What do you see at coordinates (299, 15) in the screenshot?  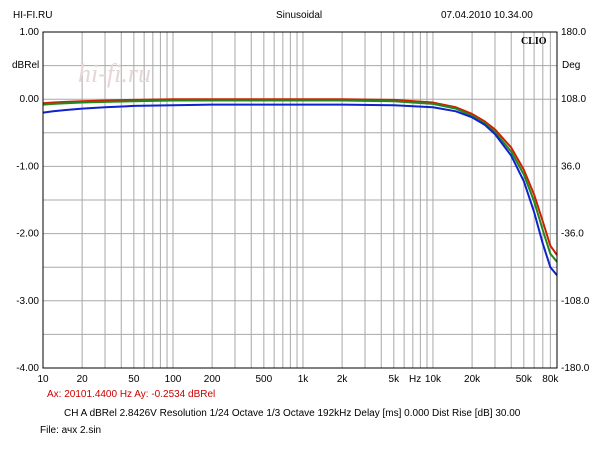 I see `header-title: Sinusoidal` at bounding box center [299, 15].